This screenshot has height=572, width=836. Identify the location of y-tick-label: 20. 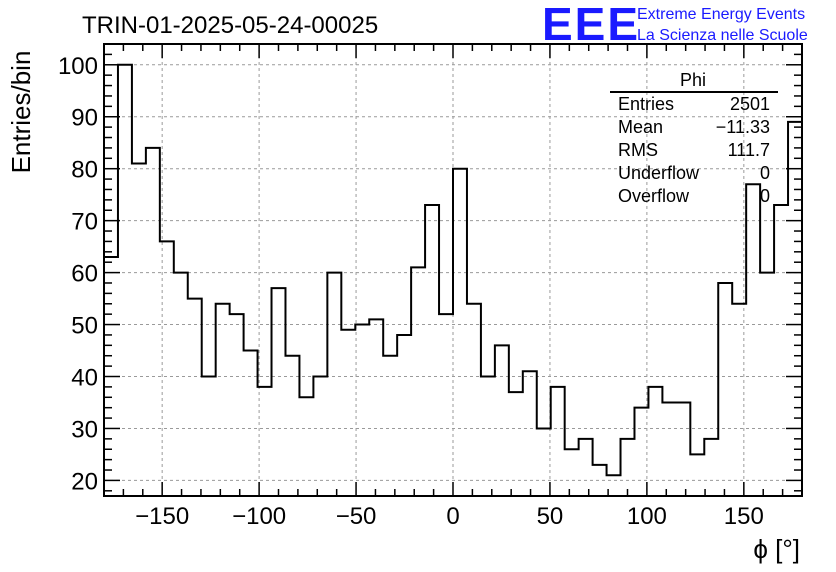
(84, 481).